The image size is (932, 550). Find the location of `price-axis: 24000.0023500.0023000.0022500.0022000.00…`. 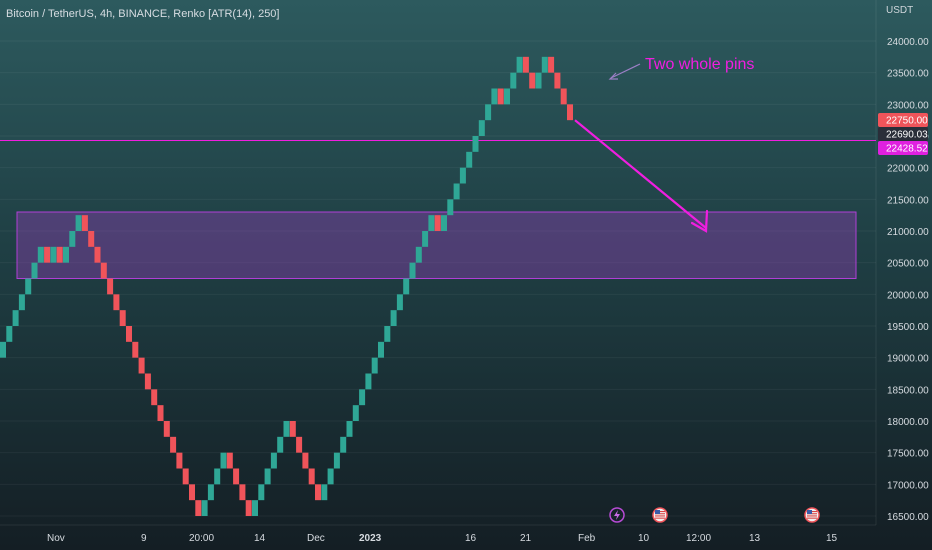

price-axis: 24000.0023500.0023000.0022500.0022000.00… is located at coordinates (908, 280).